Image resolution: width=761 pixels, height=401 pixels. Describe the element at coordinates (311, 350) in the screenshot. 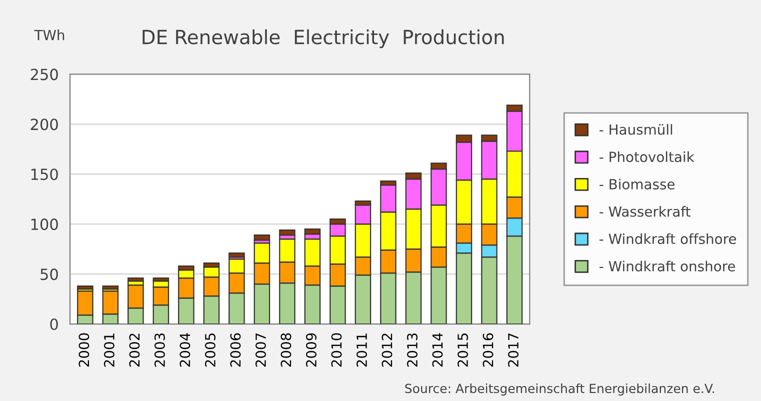

I see `x-tick-label: 2009` at that location.